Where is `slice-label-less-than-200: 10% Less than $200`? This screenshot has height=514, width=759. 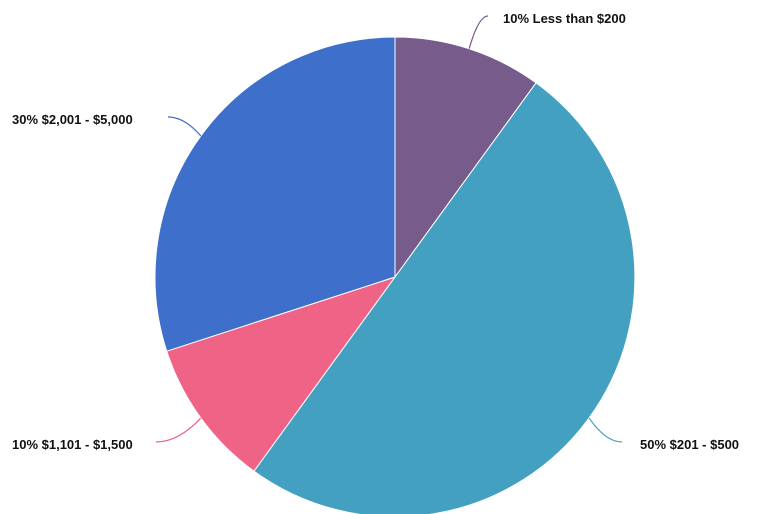 slice-label-less-than-200: 10% Less than $200 is located at coordinates (564, 18).